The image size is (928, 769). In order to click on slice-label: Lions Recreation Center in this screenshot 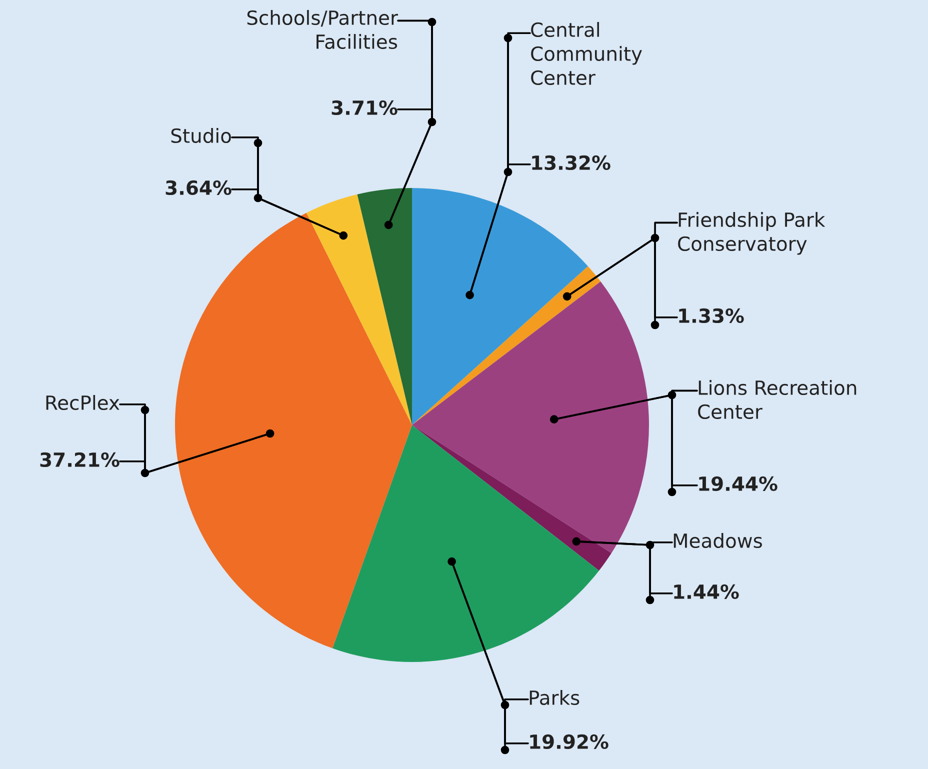, I will do `click(777, 400)`.